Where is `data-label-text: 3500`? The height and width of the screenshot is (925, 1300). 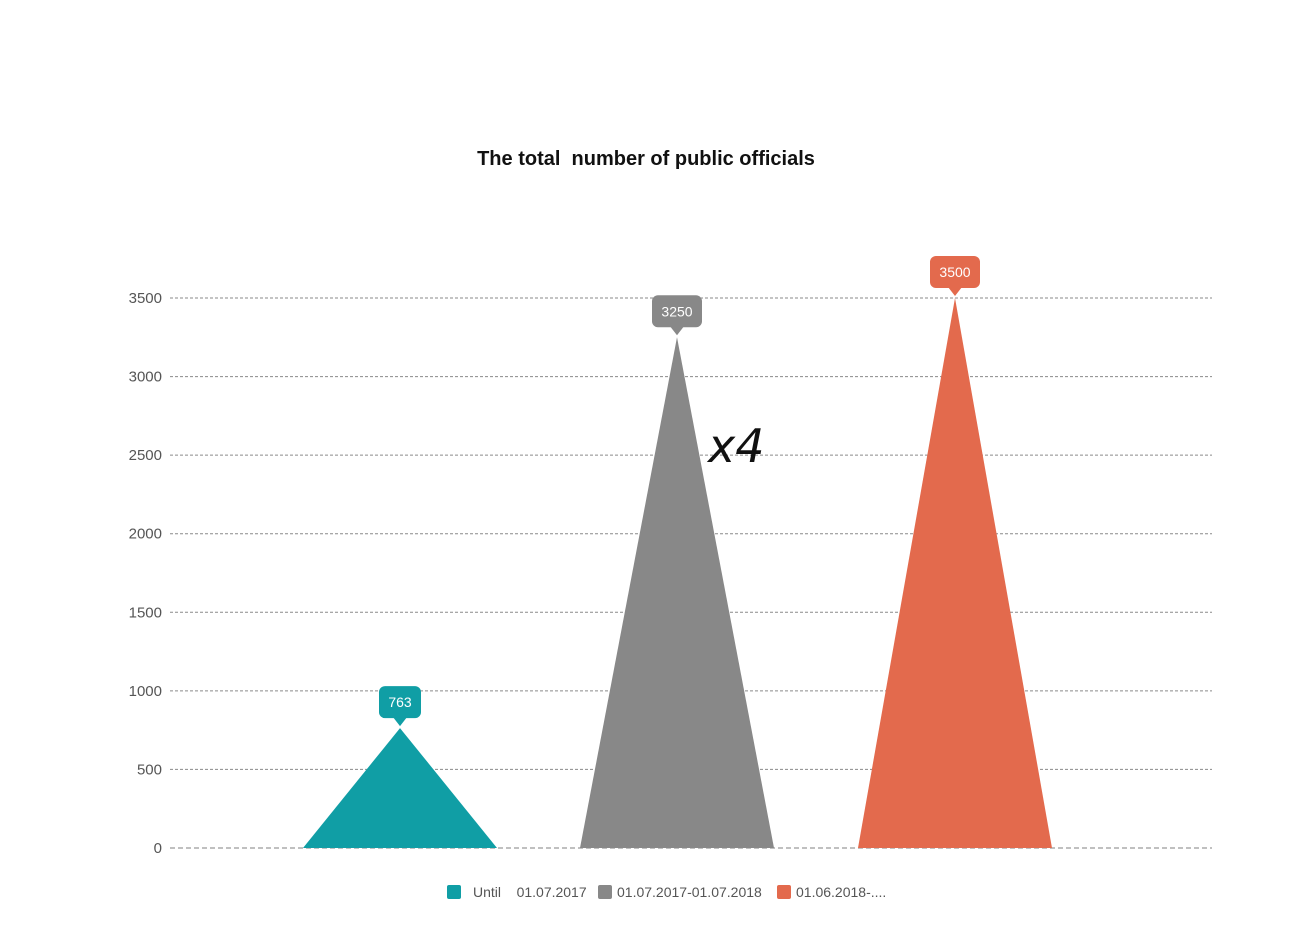 data-label-text: 3500 is located at coordinates (954, 272).